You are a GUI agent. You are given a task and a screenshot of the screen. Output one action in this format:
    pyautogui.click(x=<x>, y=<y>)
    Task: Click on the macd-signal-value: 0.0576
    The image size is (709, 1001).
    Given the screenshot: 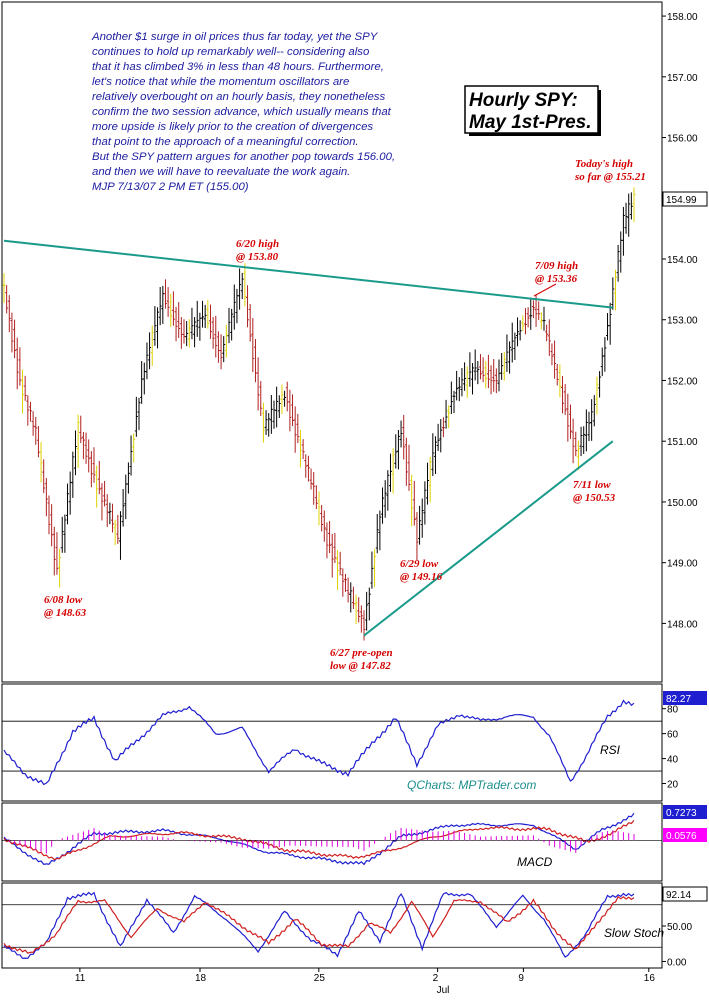 What is the action you would take?
    pyautogui.click(x=681, y=836)
    